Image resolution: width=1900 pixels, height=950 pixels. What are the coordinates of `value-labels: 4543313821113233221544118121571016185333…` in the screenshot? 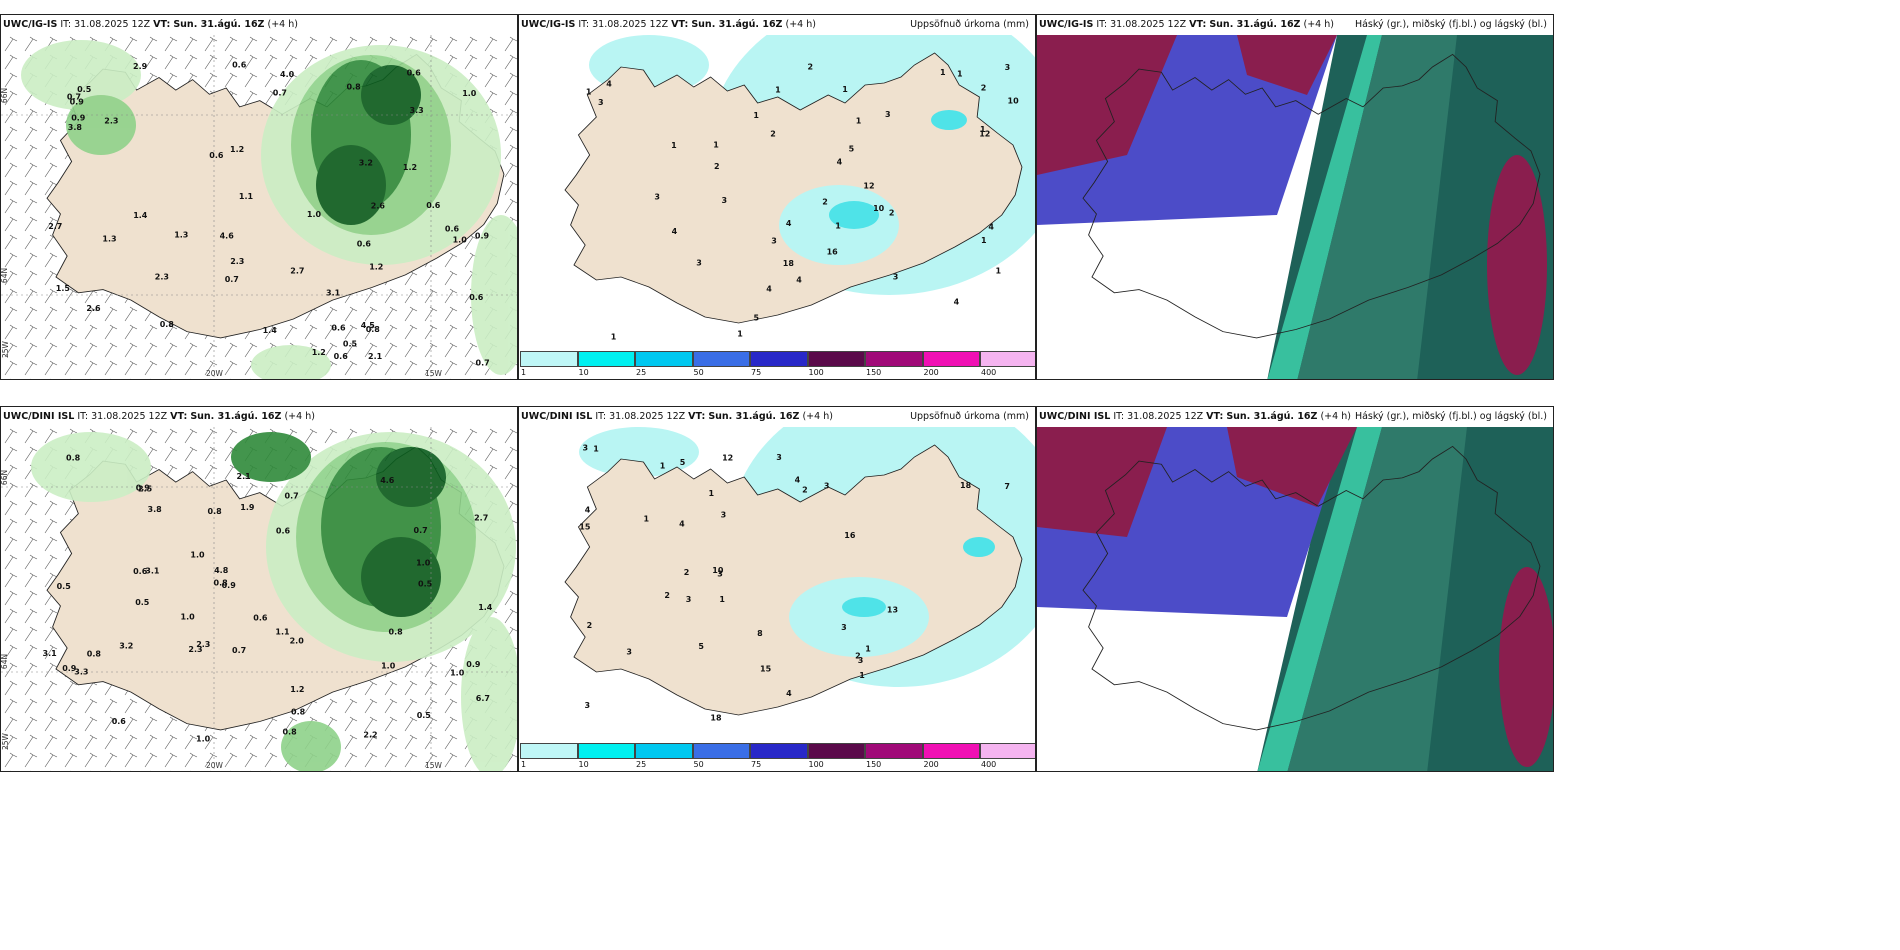 It's located at (794, 583).